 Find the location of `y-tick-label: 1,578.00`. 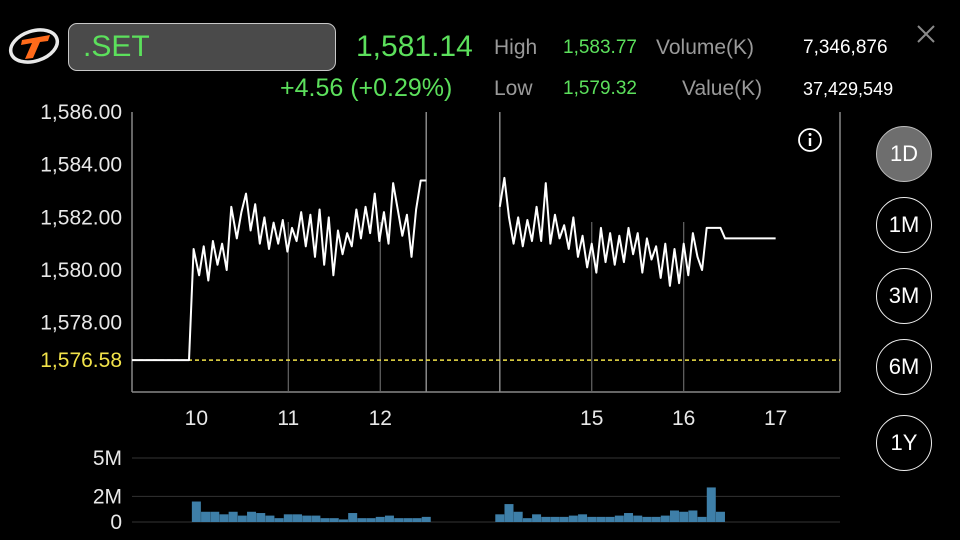

y-tick-label: 1,578.00 is located at coordinates (81, 323).